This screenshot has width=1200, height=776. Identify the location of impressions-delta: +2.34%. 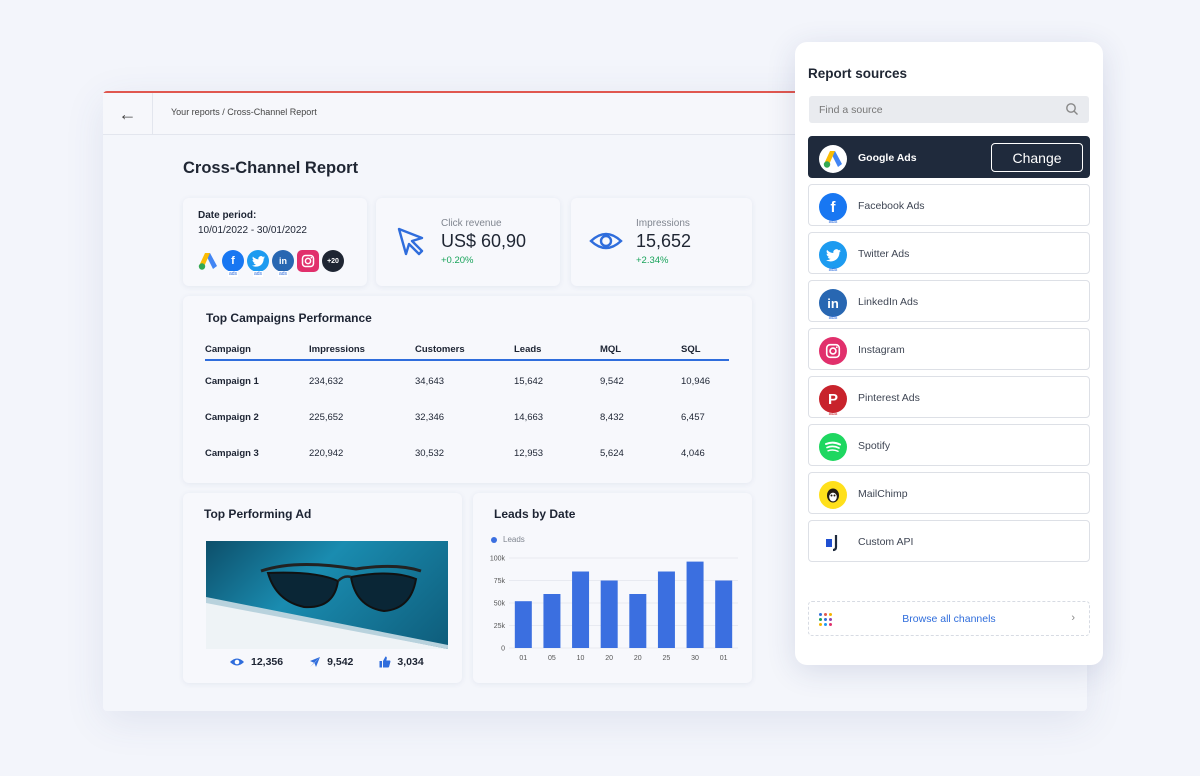
(652, 260).